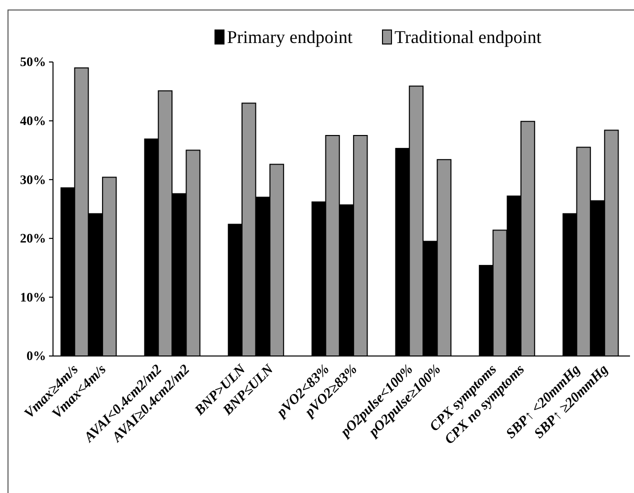 This screenshot has width=634, height=493. What do you see at coordinates (33, 296) in the screenshot?
I see `y-tick-label: 10%` at bounding box center [33, 296].